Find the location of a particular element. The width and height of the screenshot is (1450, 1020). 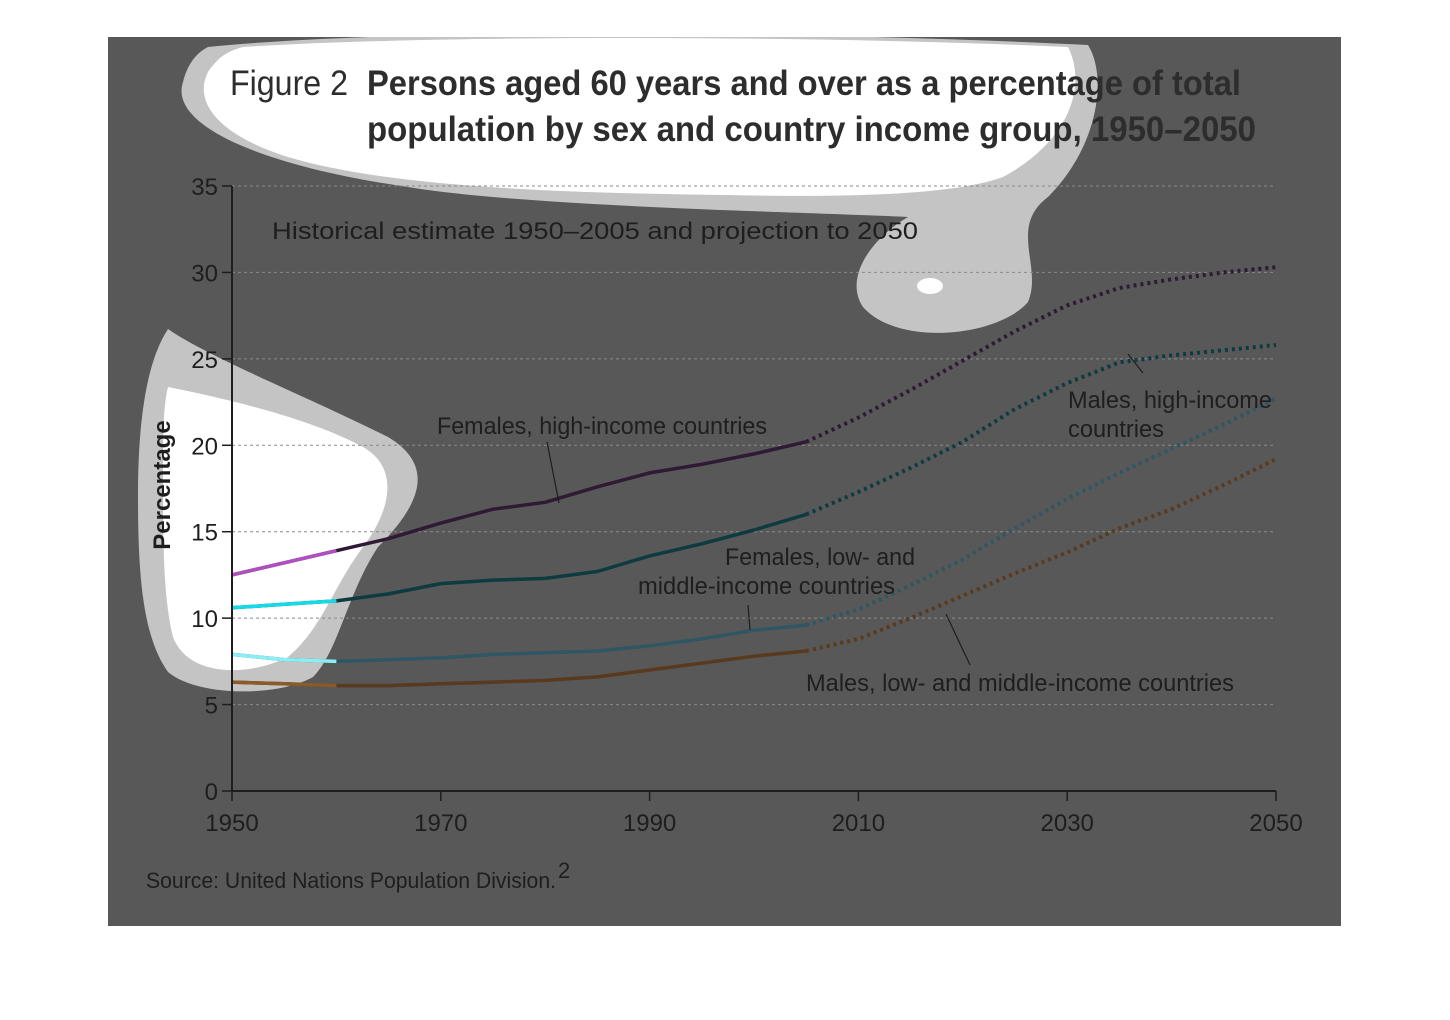

y-tick-label-15: 15 is located at coordinates (204, 533).